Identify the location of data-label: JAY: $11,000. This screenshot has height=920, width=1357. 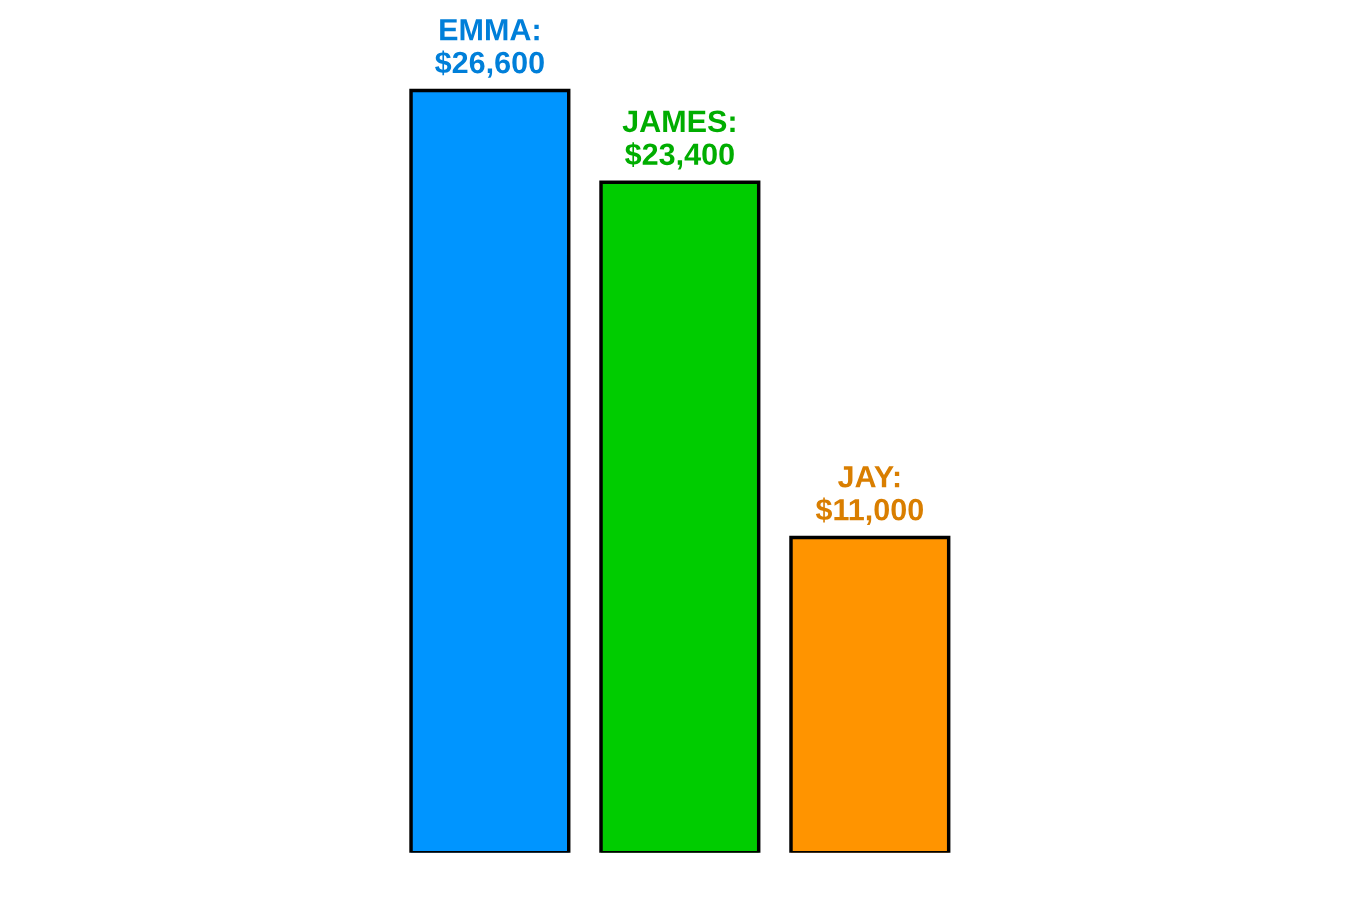
(869, 495).